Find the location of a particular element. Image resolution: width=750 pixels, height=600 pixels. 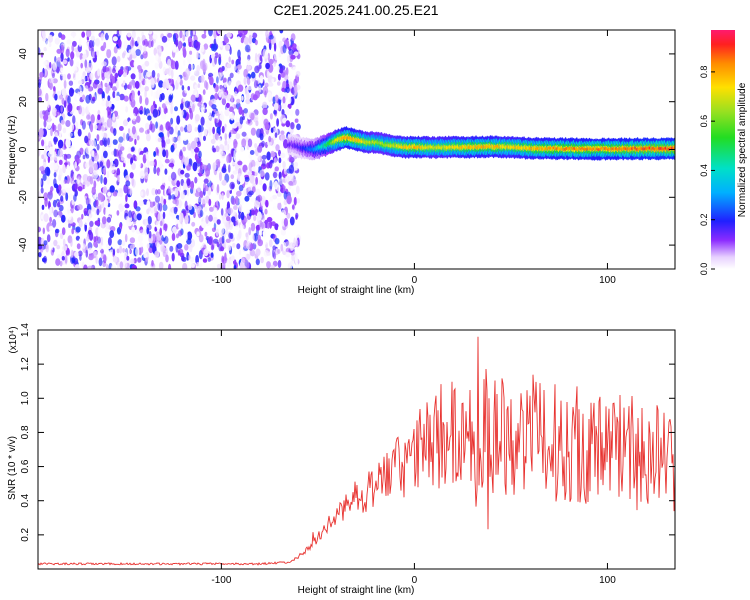

snr-ytick-label: 0.8 is located at coordinates (25, 432).